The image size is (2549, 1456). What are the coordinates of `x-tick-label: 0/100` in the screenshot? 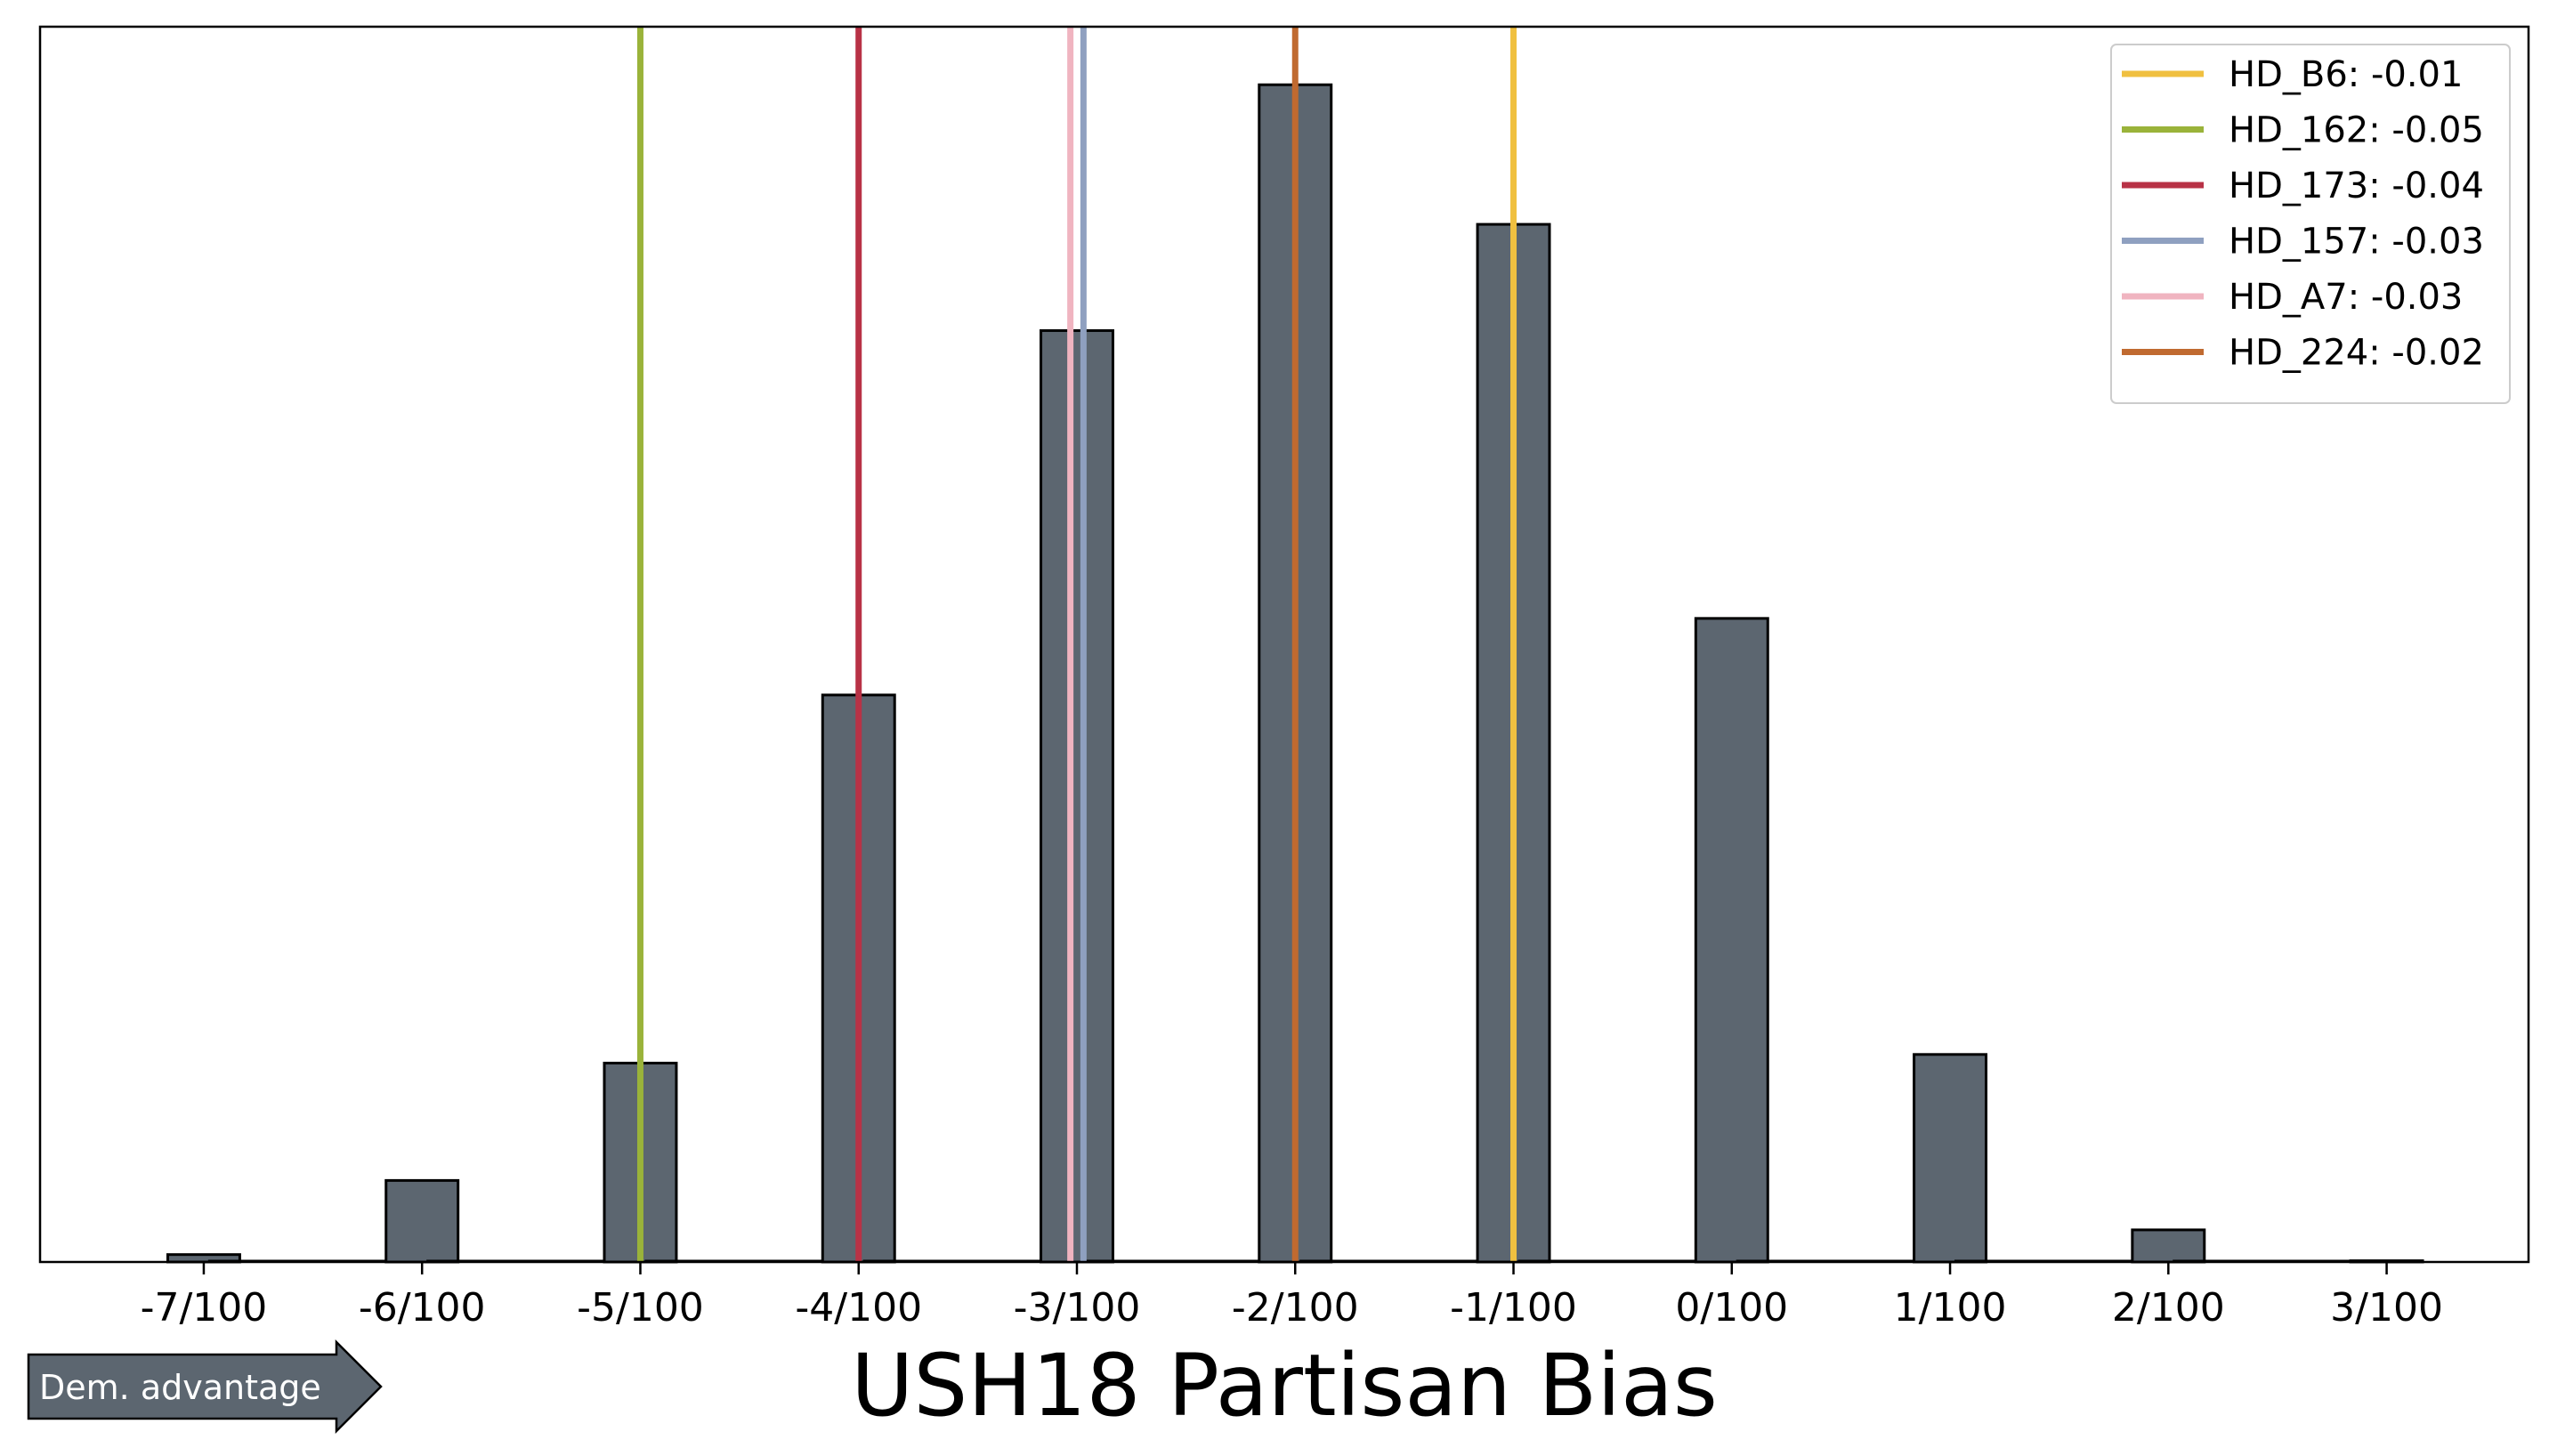 It's located at (1732, 1308).